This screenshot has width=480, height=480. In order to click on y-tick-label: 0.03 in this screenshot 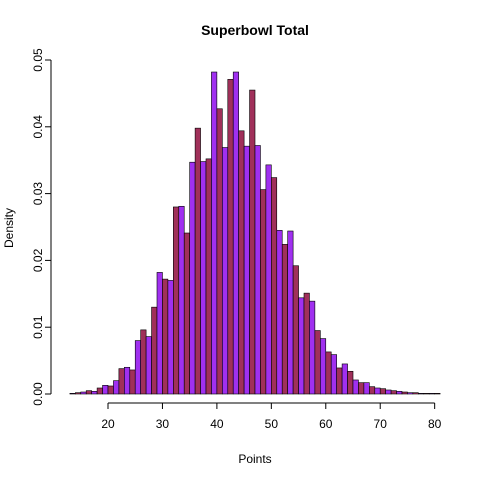, I will do `click(38, 194)`.